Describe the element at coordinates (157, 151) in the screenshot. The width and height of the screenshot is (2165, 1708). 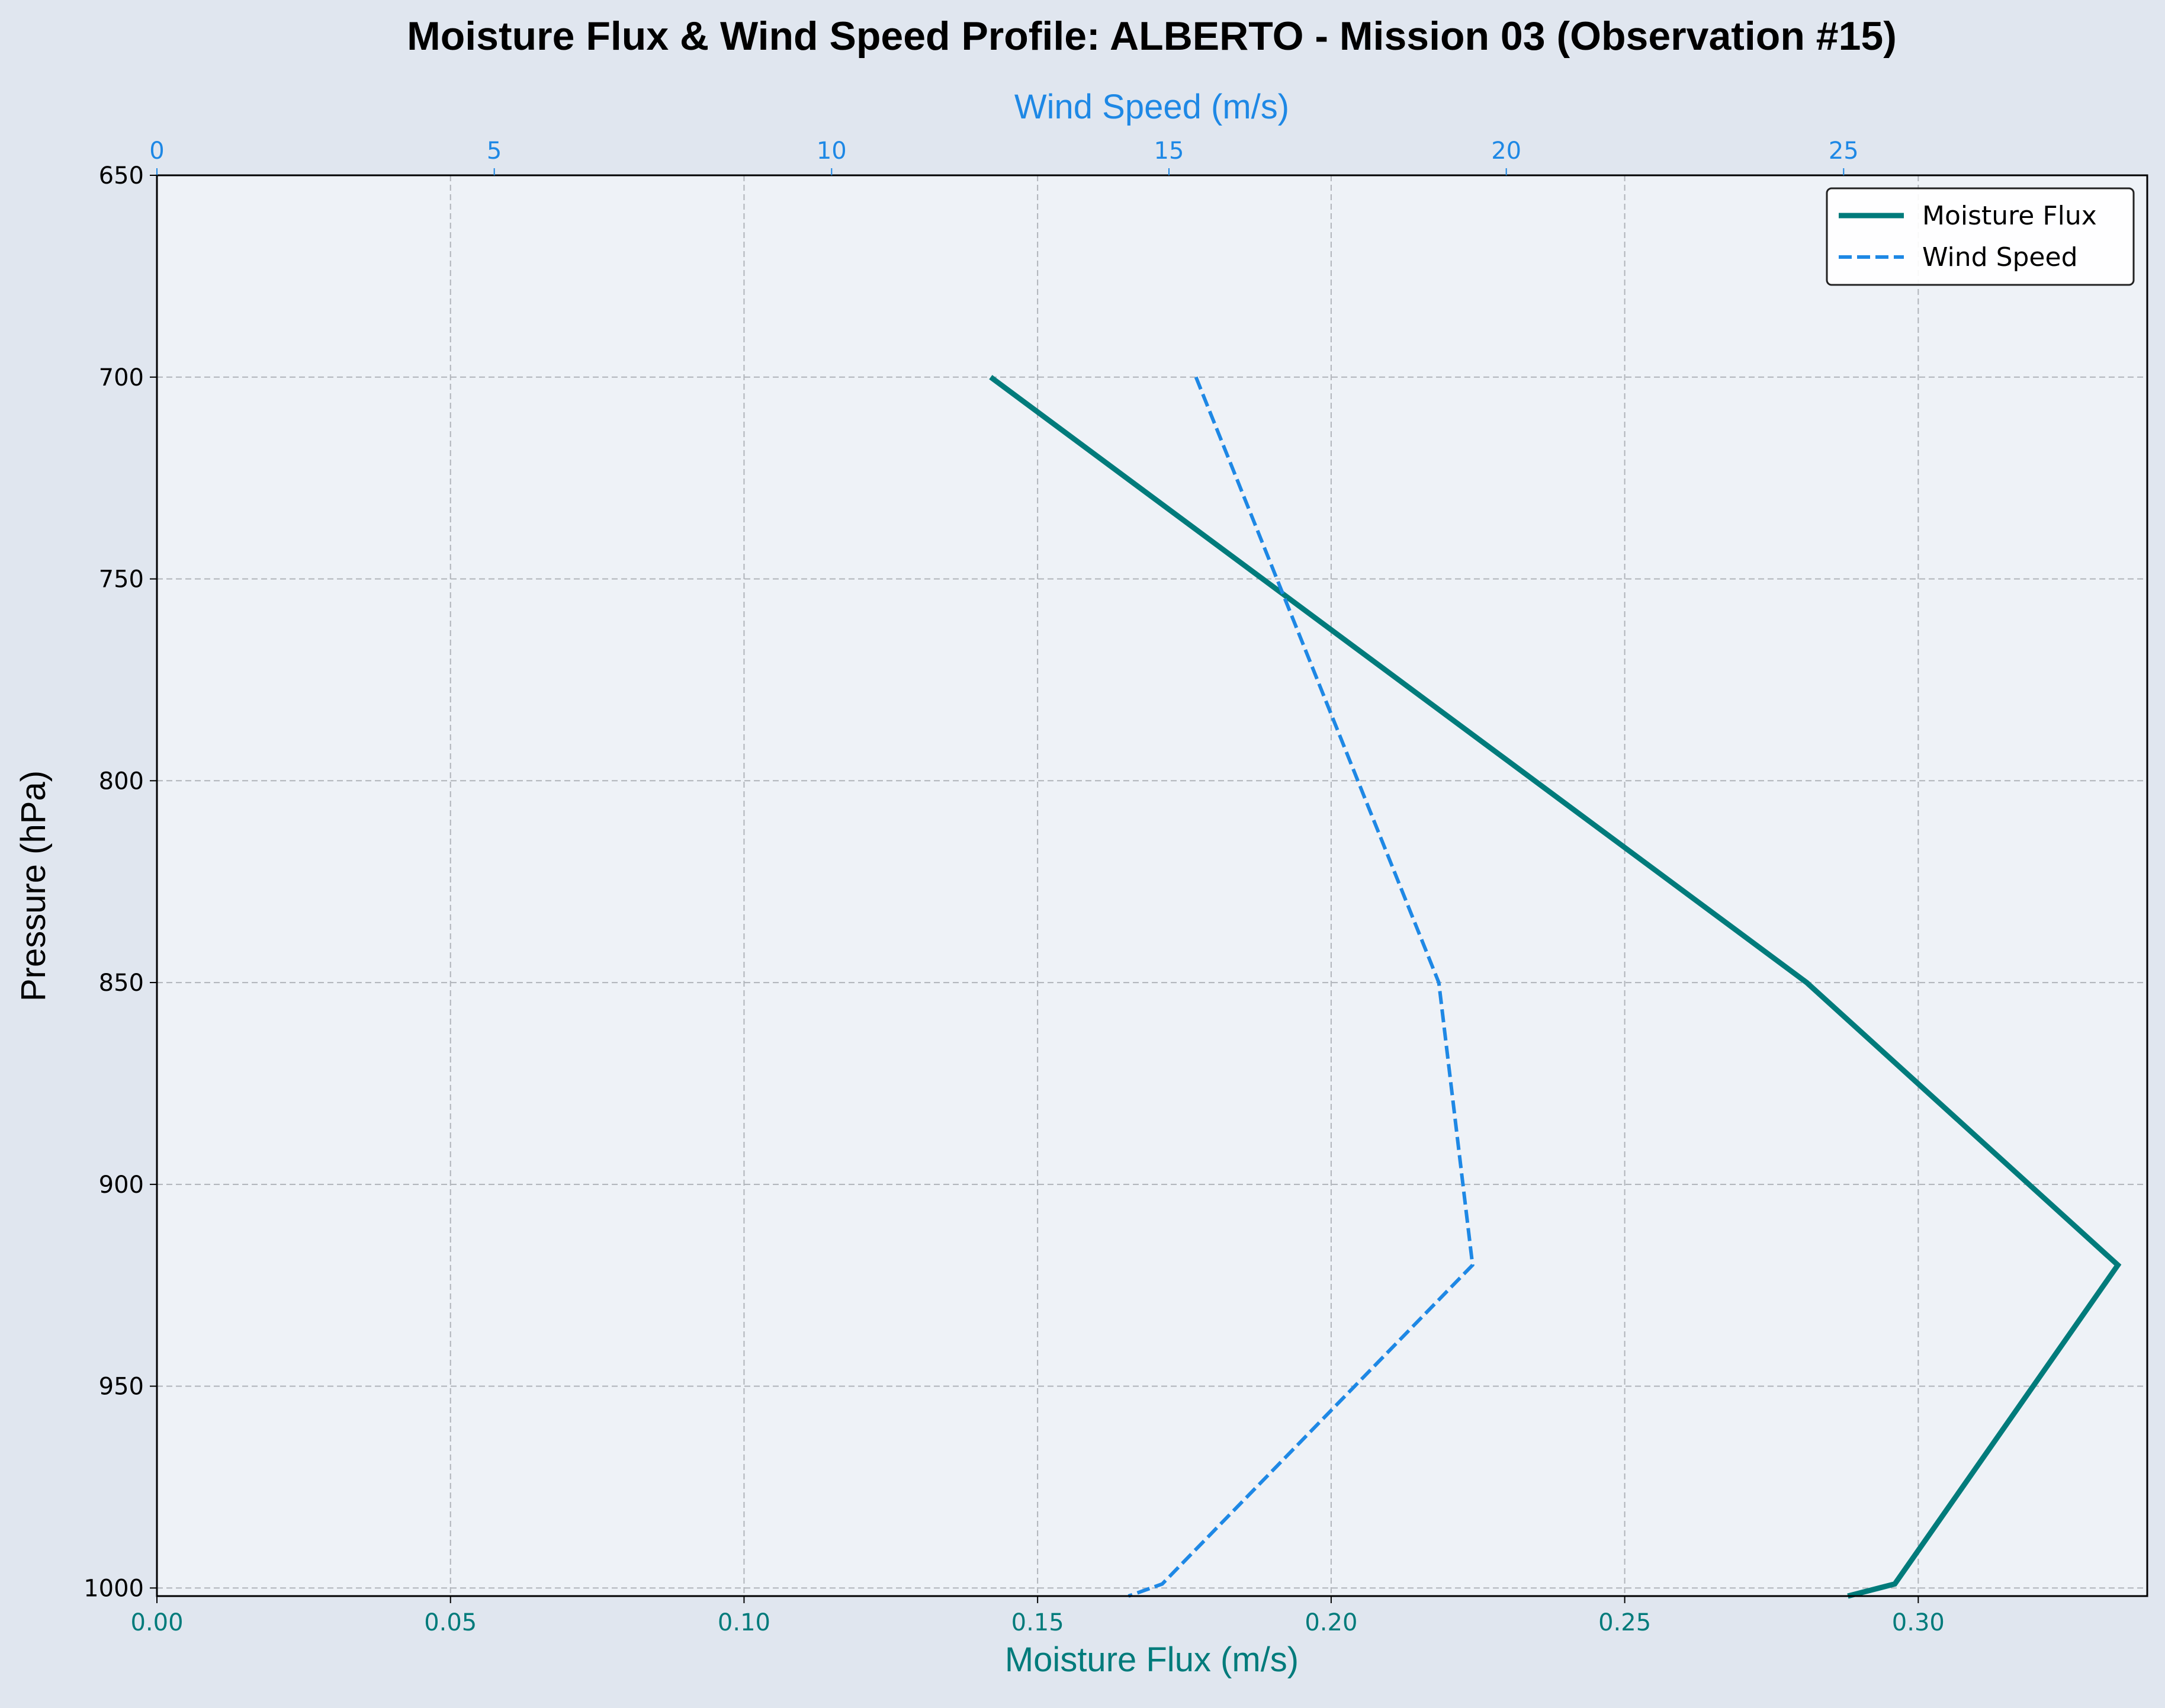
I see `x-top-tick-label-0: 0` at that location.